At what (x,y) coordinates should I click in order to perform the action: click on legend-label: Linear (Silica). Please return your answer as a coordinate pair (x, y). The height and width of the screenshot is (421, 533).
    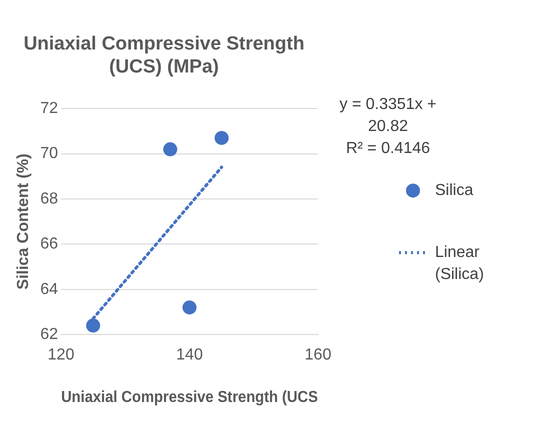
    Looking at the image, I should click on (459, 264).